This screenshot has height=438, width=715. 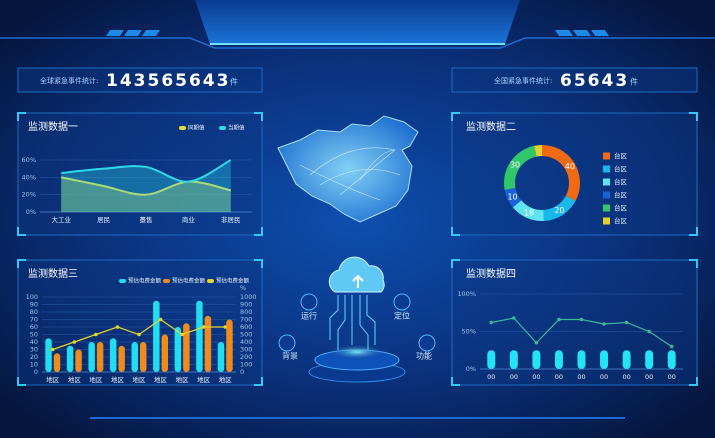 What do you see at coordinates (29, 177) in the screenshot?
I see `y-tick-label: 40%` at bounding box center [29, 177].